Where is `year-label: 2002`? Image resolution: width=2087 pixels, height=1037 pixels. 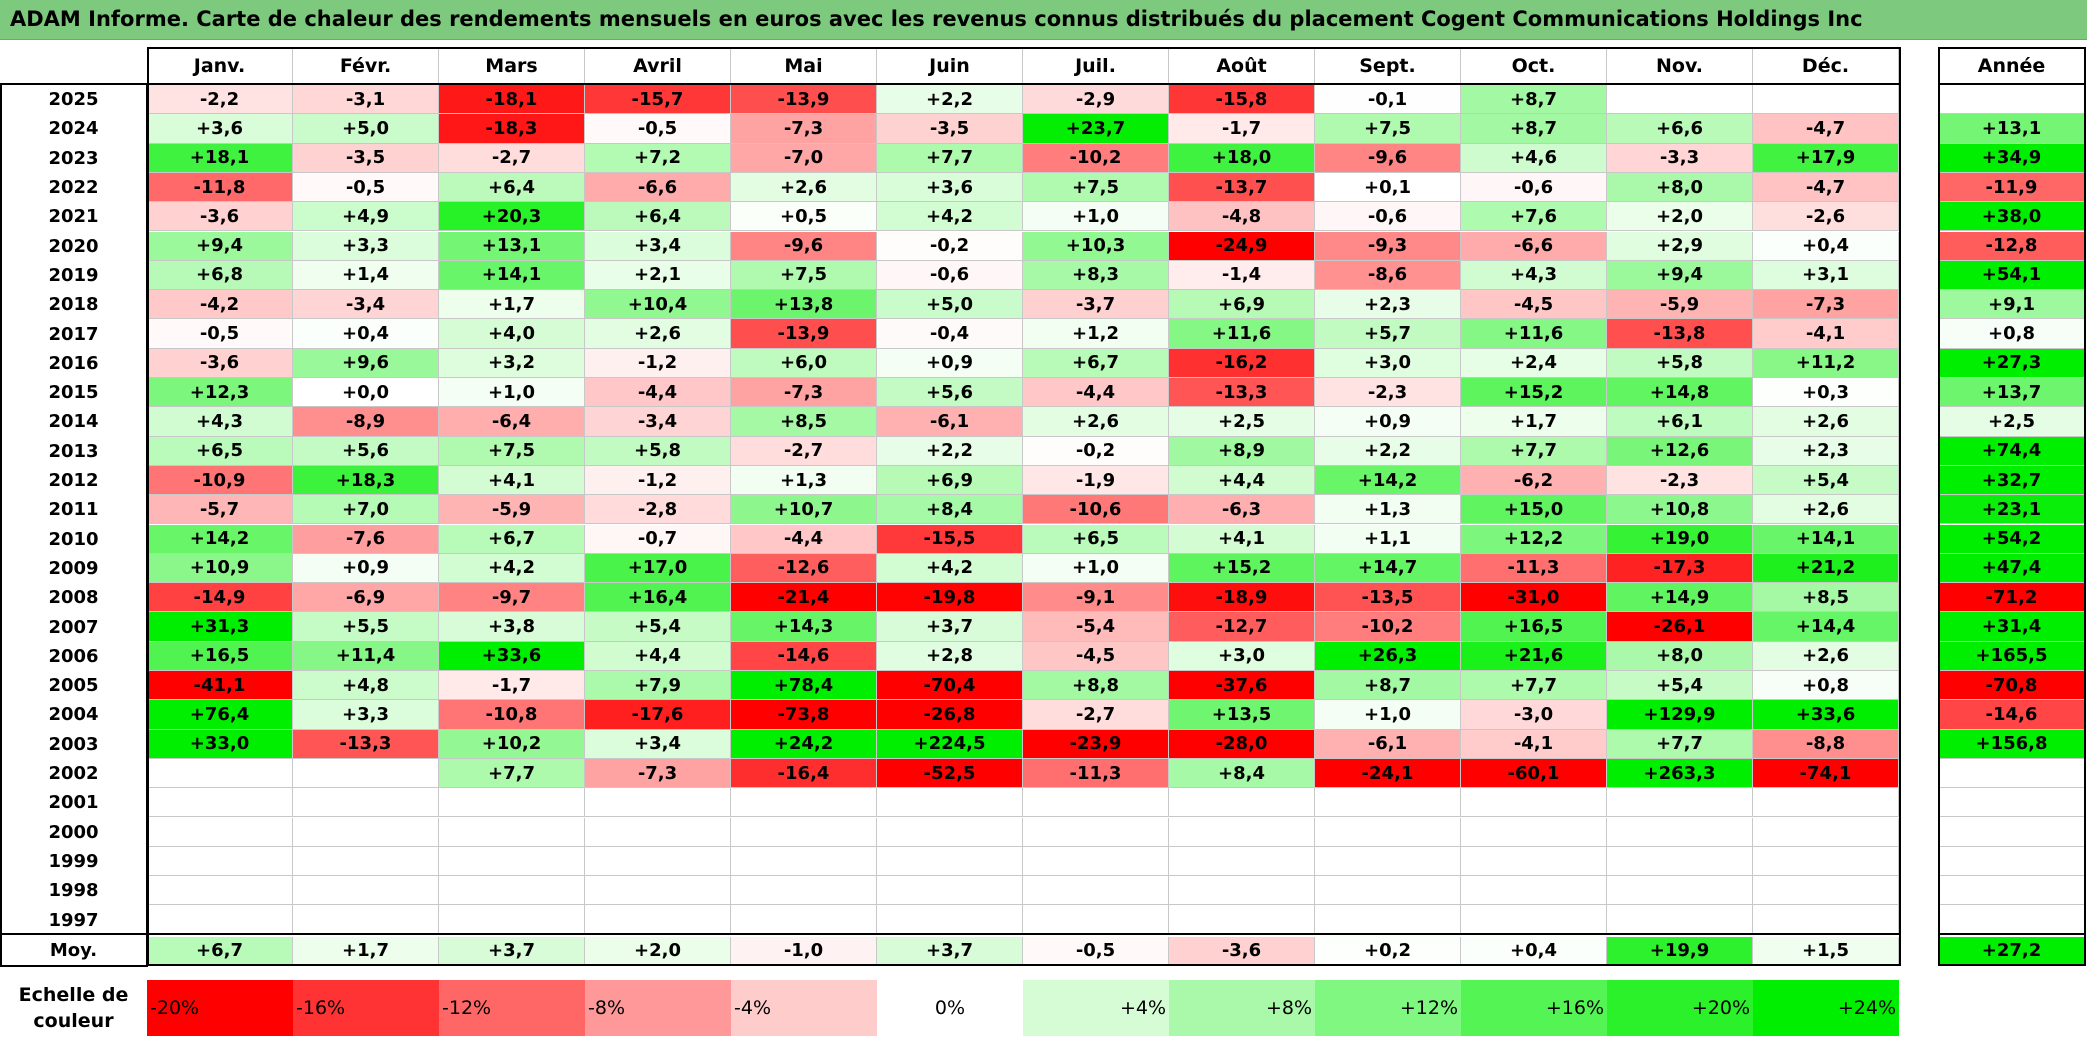
year-label: 2002 is located at coordinates (73, 774).